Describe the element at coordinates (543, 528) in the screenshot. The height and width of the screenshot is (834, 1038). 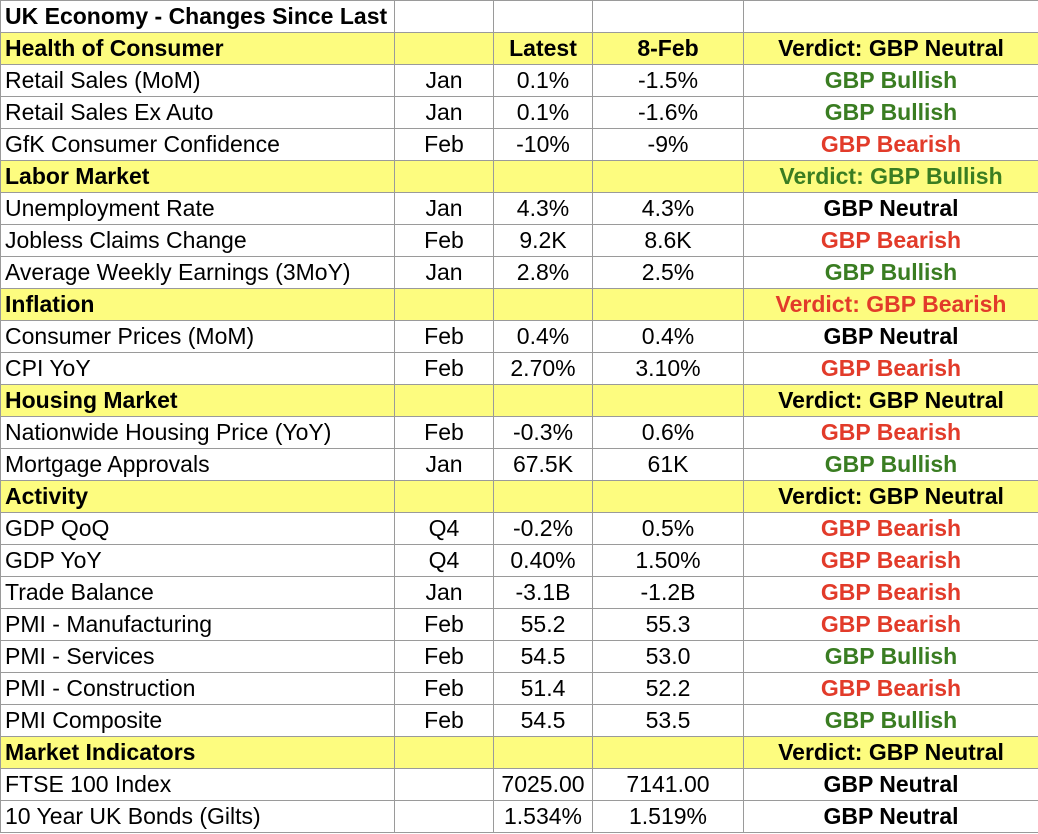
I see `latest-value-cell: -0.2%` at that location.